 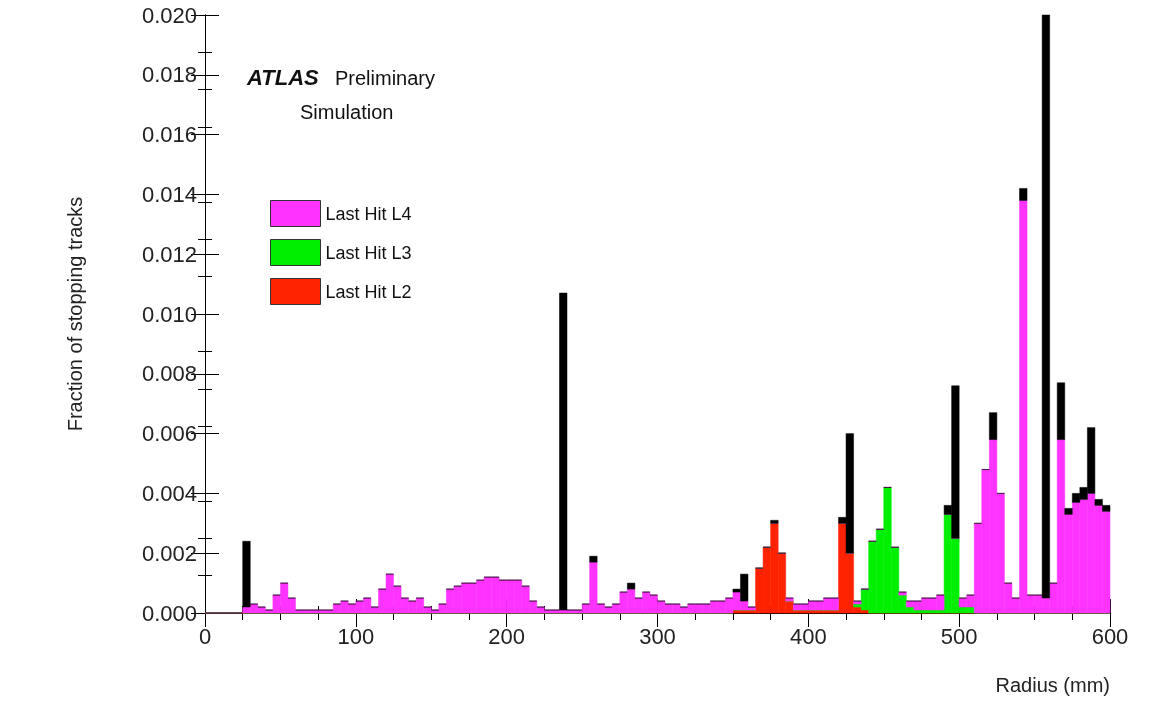 What do you see at coordinates (169, 314) in the screenshot?
I see `y-tick-label: 0.010` at bounding box center [169, 314].